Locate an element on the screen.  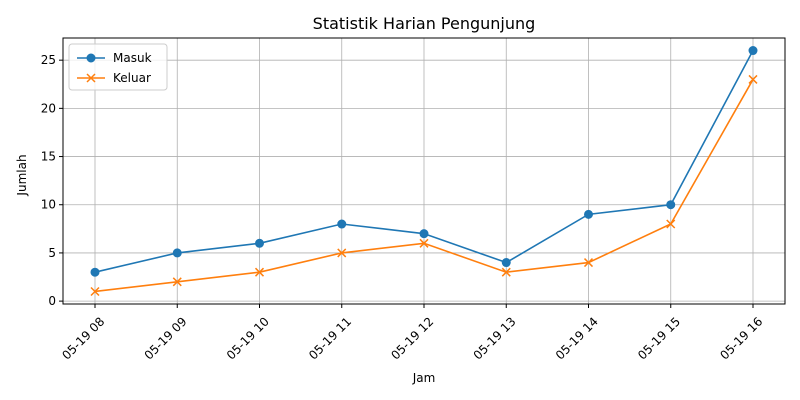
x-tick-label: 05-19 12 is located at coordinates (412, 338).